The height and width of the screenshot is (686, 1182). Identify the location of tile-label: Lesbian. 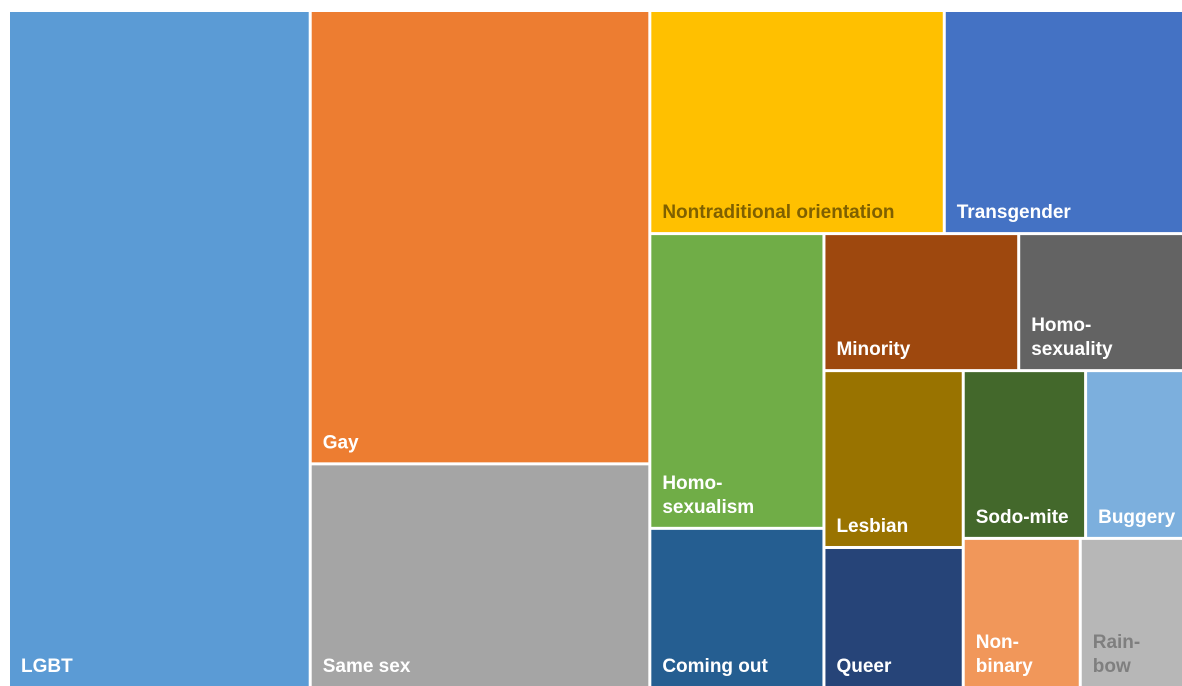
(872, 526).